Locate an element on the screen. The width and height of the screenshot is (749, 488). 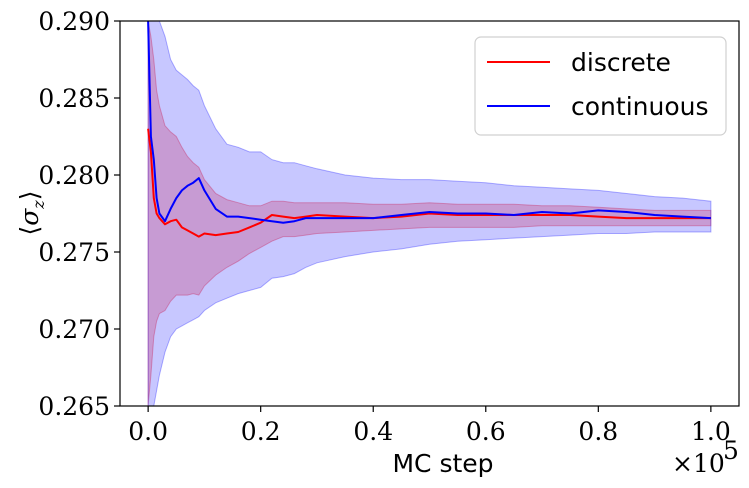
x-axis-multiplier: ×10 5 is located at coordinates (705, 457).